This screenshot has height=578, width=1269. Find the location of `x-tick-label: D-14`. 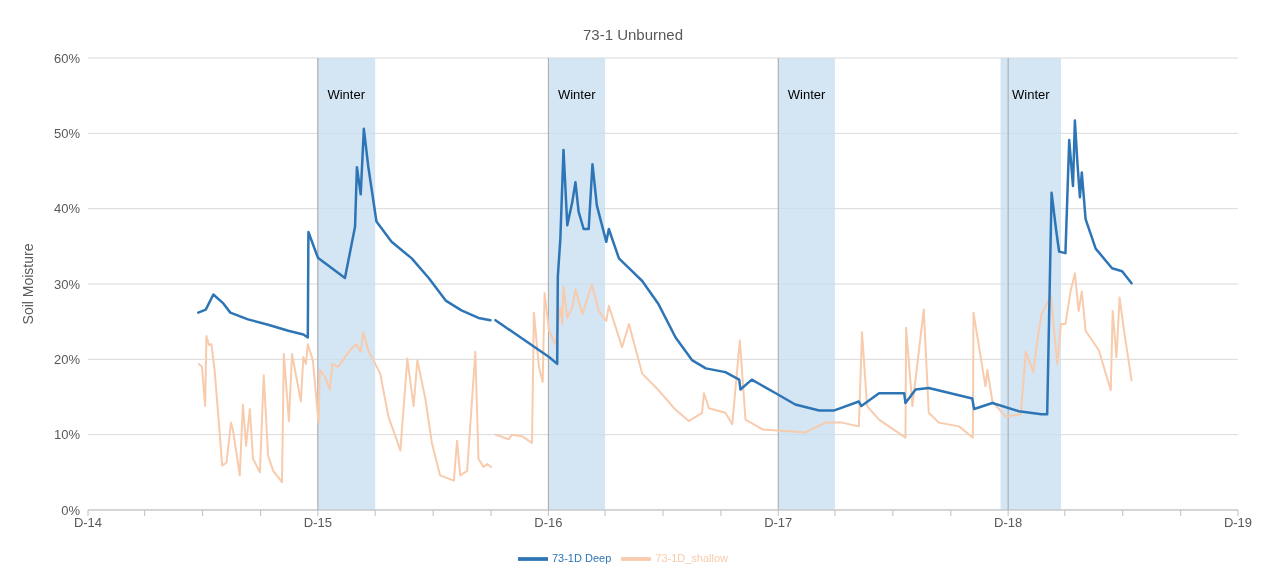

x-tick-label: D-14 is located at coordinates (88, 523).